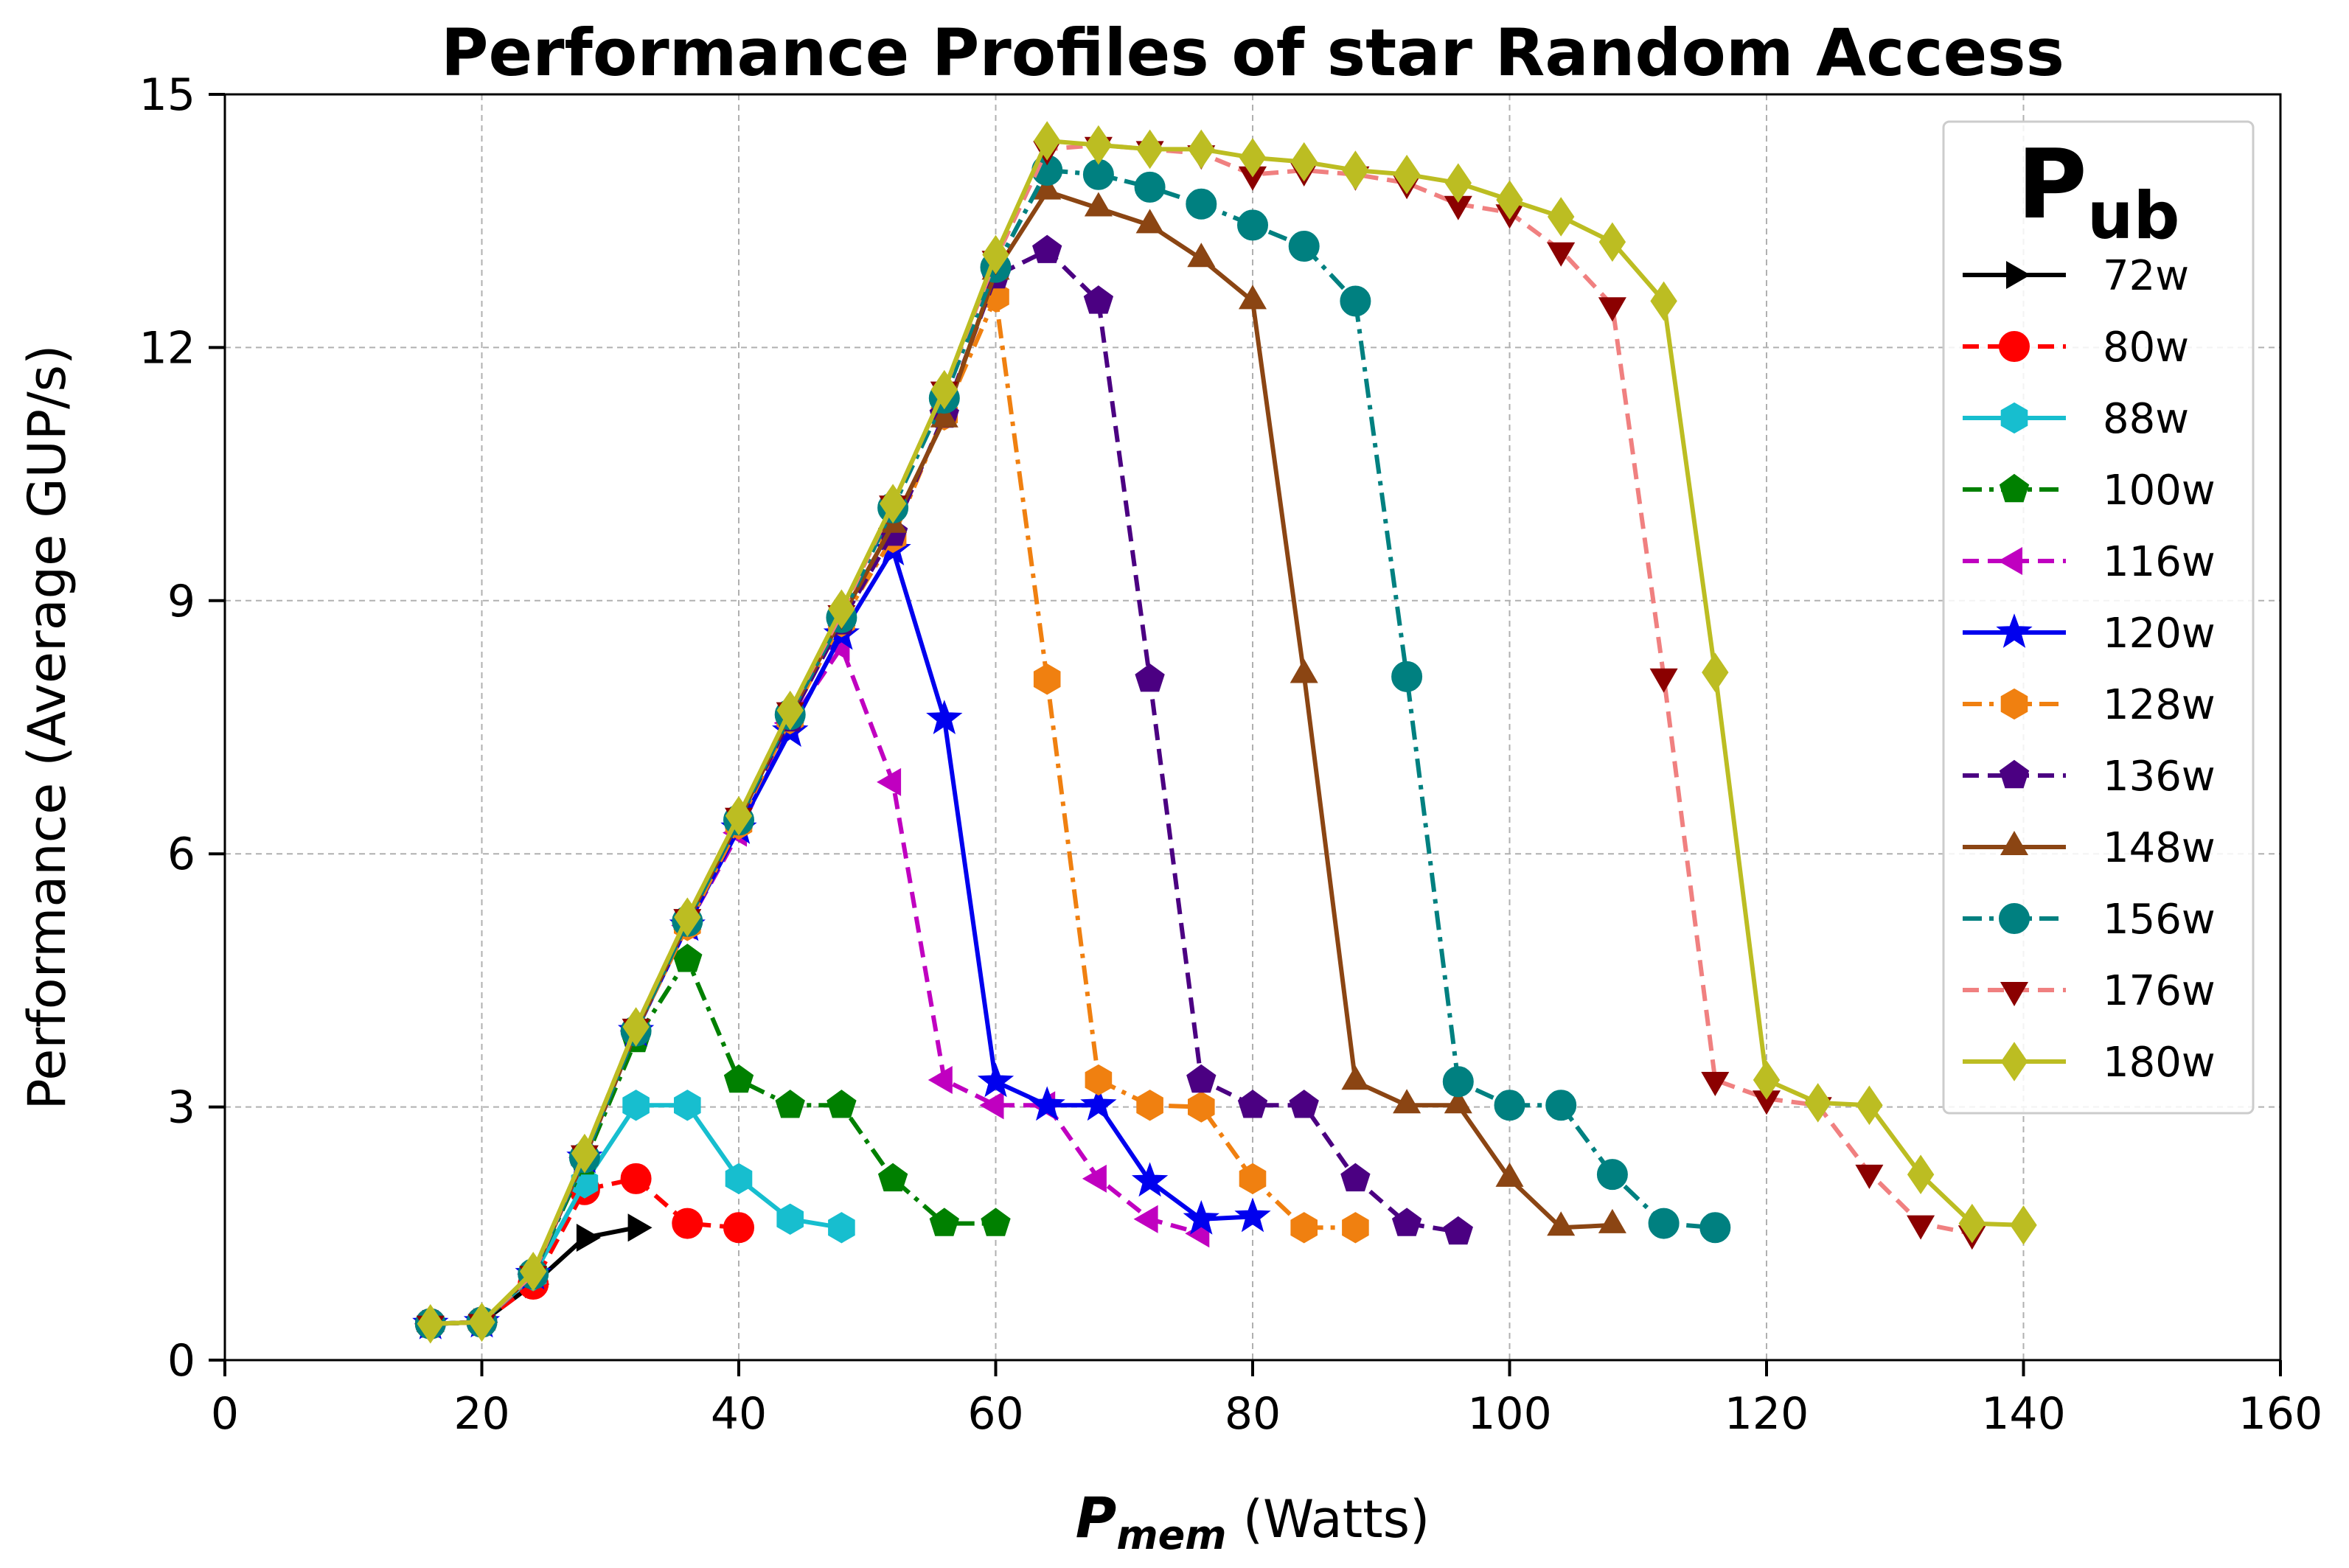 The width and height of the screenshot is (2349, 1568). I want to click on y-tick-label: 6, so click(181, 854).